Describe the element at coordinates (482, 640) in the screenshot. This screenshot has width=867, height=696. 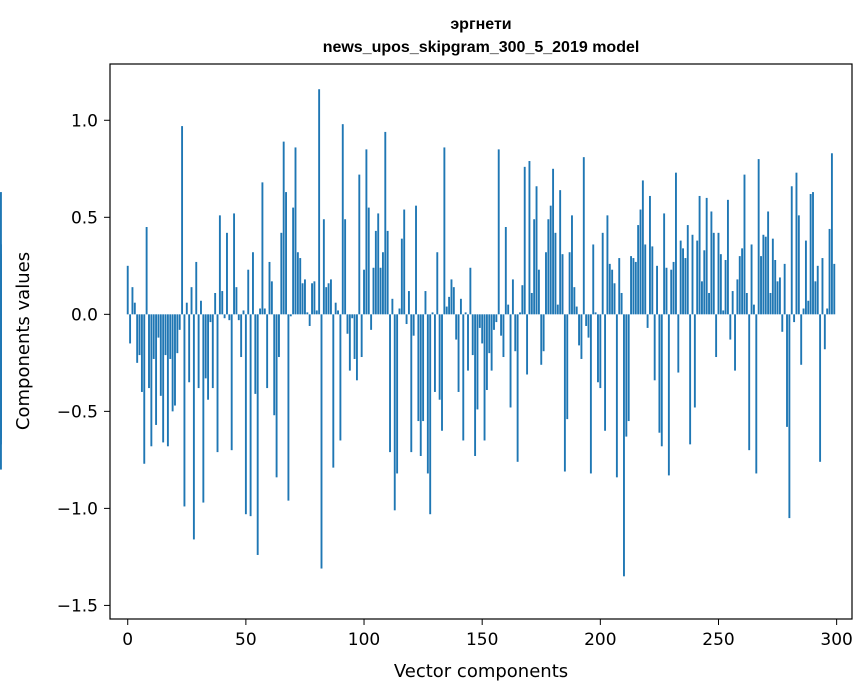
I see `x-tick-label: 150` at that location.